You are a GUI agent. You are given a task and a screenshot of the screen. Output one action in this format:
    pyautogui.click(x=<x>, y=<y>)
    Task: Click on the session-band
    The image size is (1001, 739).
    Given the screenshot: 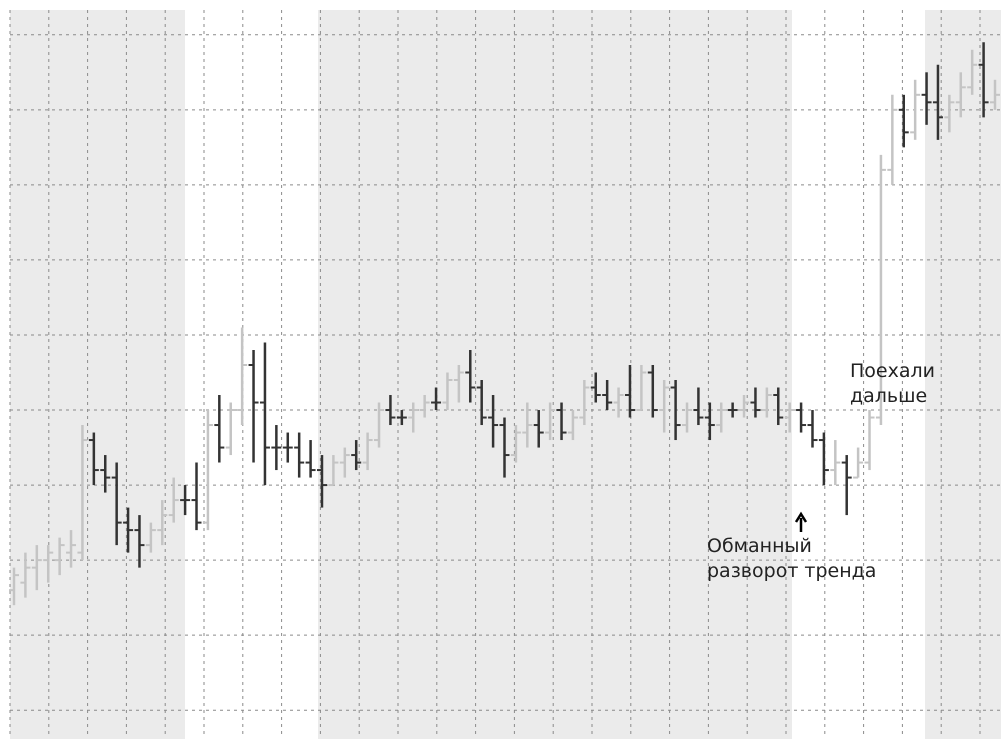 What is the action you would take?
    pyautogui.click(x=963, y=374)
    